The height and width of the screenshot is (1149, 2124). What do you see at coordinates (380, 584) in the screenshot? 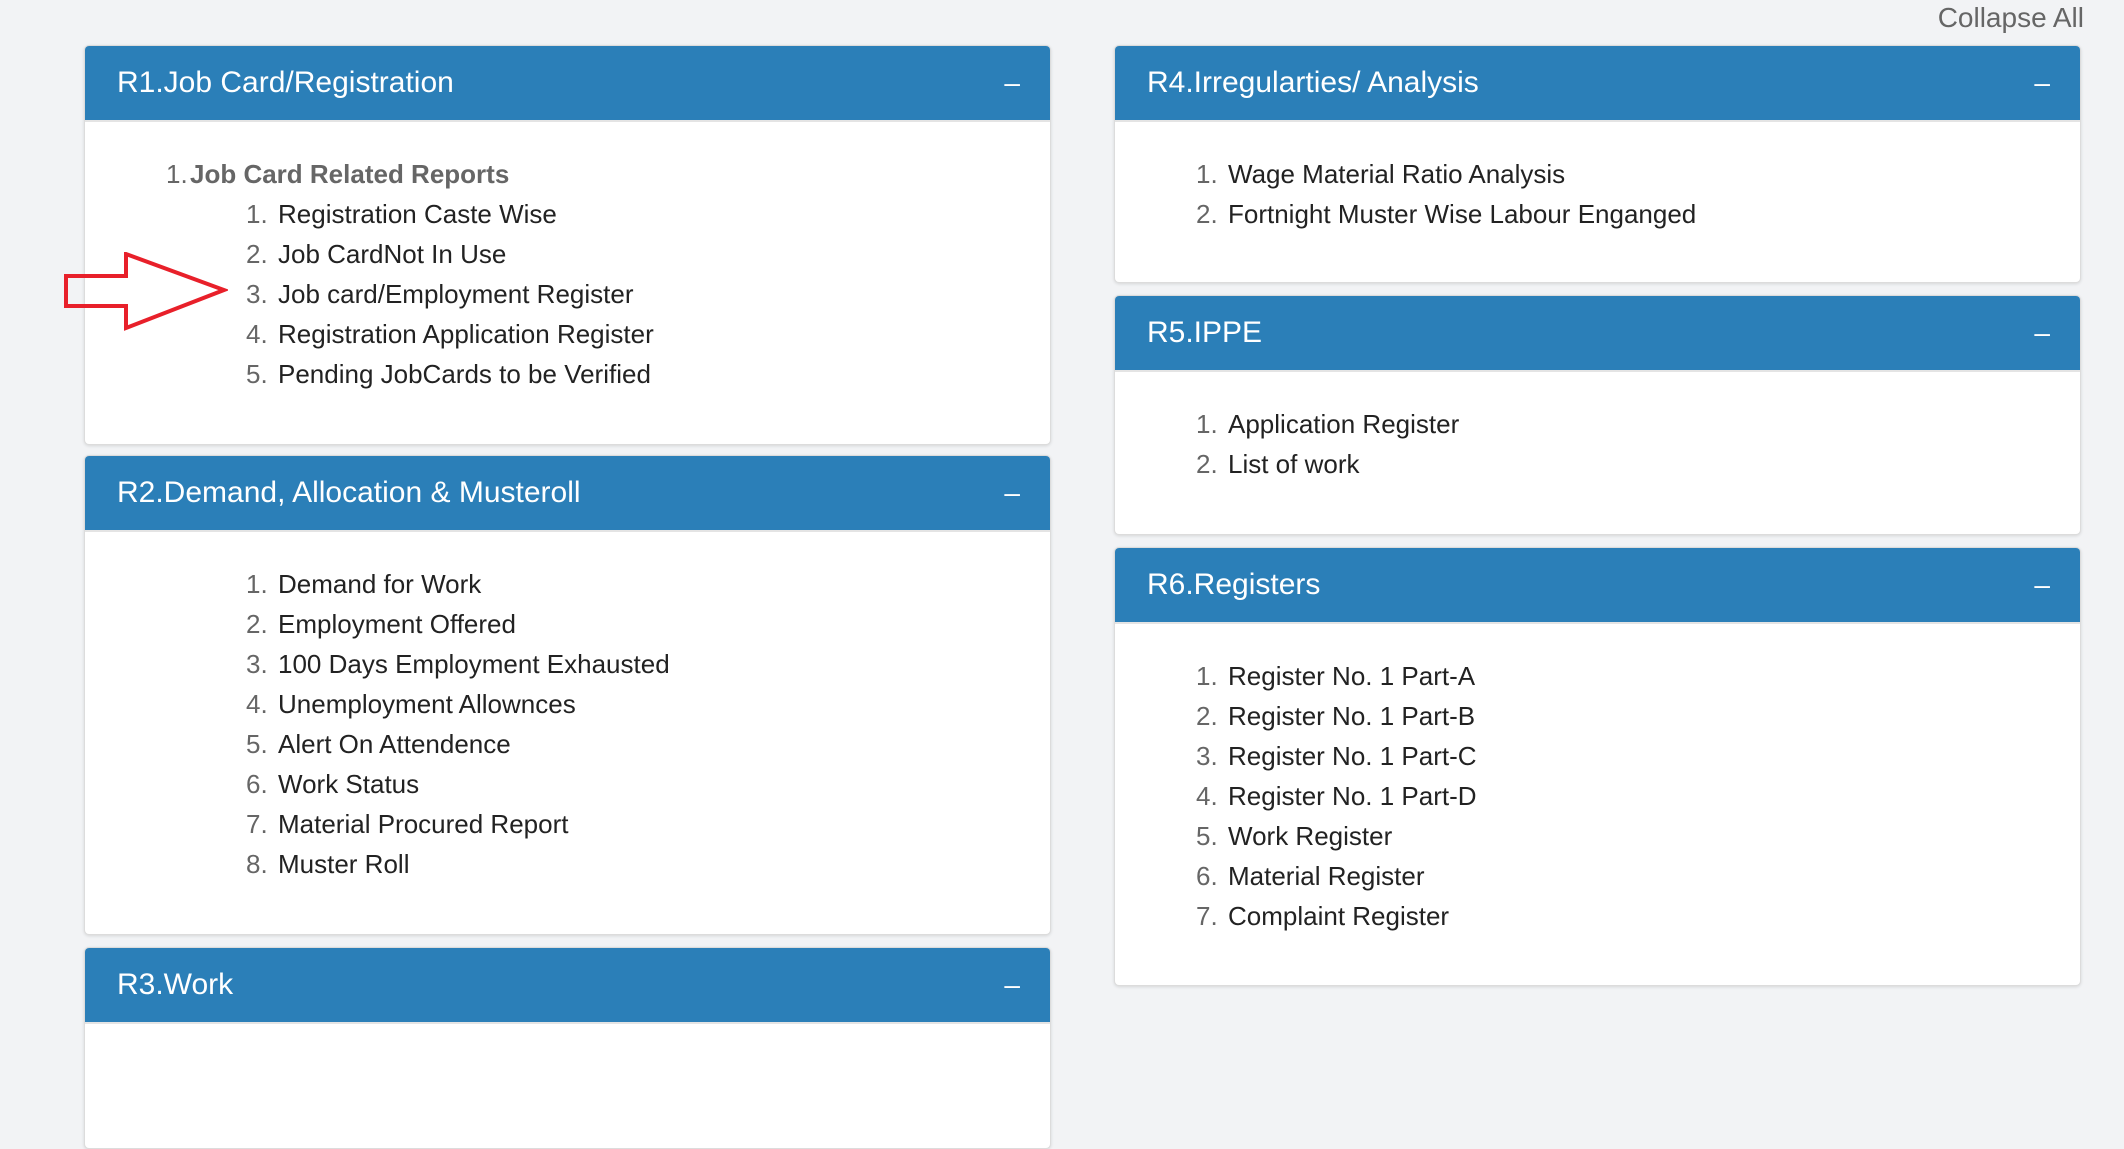
I see `report-link-label: Demand for Work` at bounding box center [380, 584].